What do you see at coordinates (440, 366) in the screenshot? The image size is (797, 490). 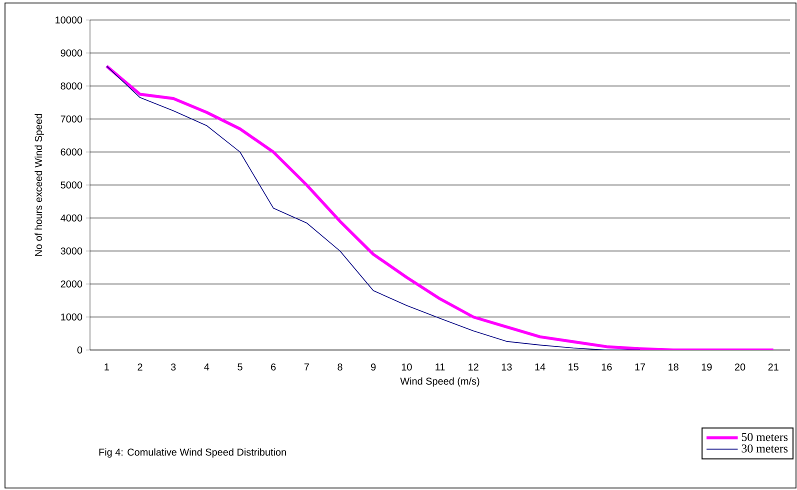 I see `x-tick-label: 11` at bounding box center [440, 366].